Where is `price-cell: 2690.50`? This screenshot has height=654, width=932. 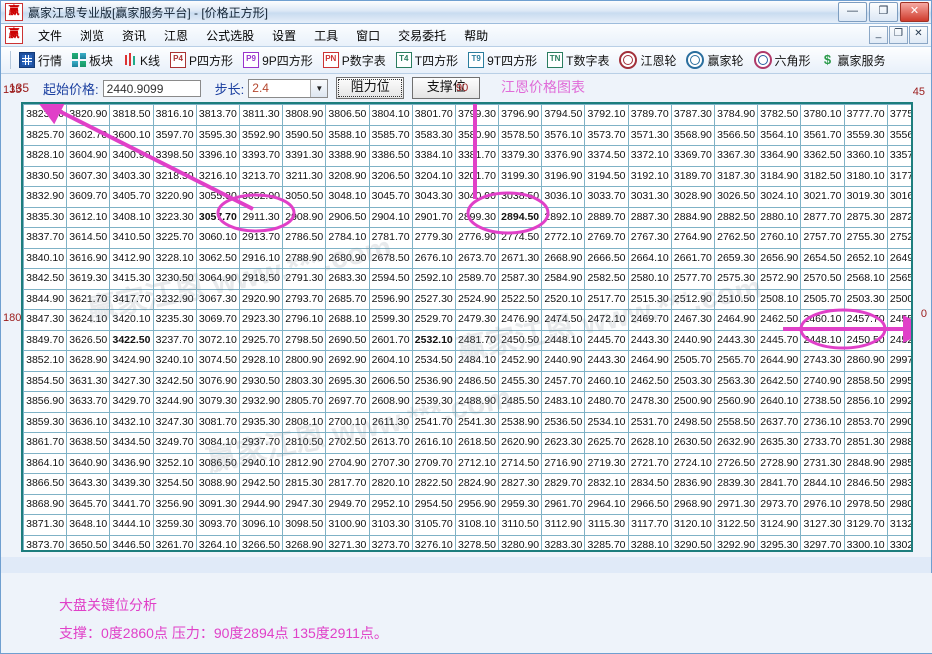 price-cell: 2690.50 is located at coordinates (347, 340).